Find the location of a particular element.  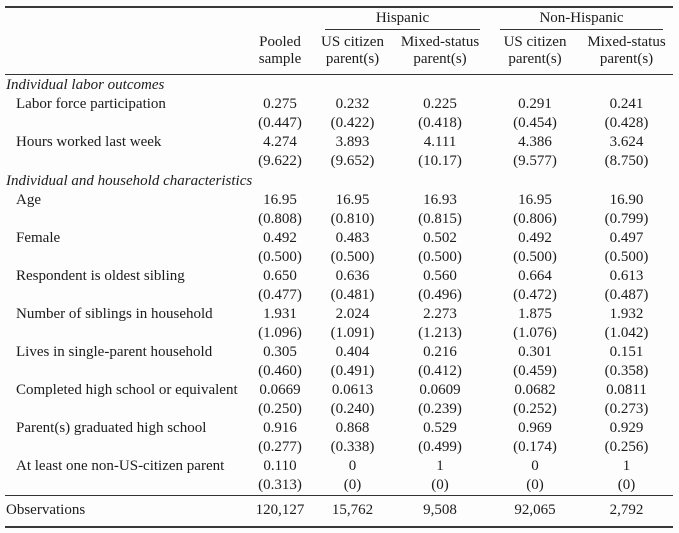

row-label: Labor force participation is located at coordinates (91, 104).